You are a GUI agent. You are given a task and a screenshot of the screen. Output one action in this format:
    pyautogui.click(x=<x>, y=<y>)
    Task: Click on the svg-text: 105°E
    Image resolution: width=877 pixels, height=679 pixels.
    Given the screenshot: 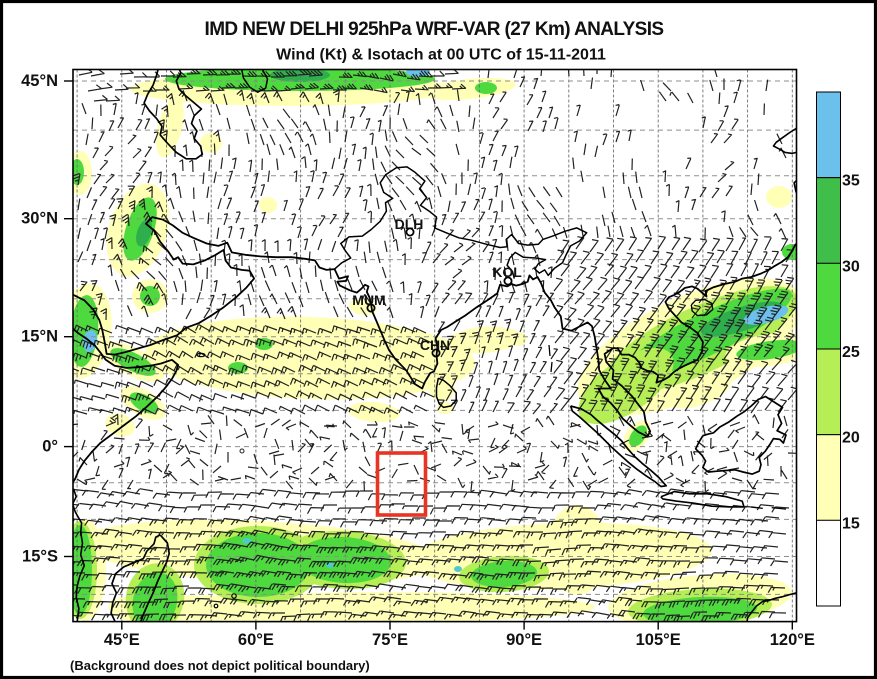 What is the action you would take?
    pyautogui.click(x=658, y=640)
    